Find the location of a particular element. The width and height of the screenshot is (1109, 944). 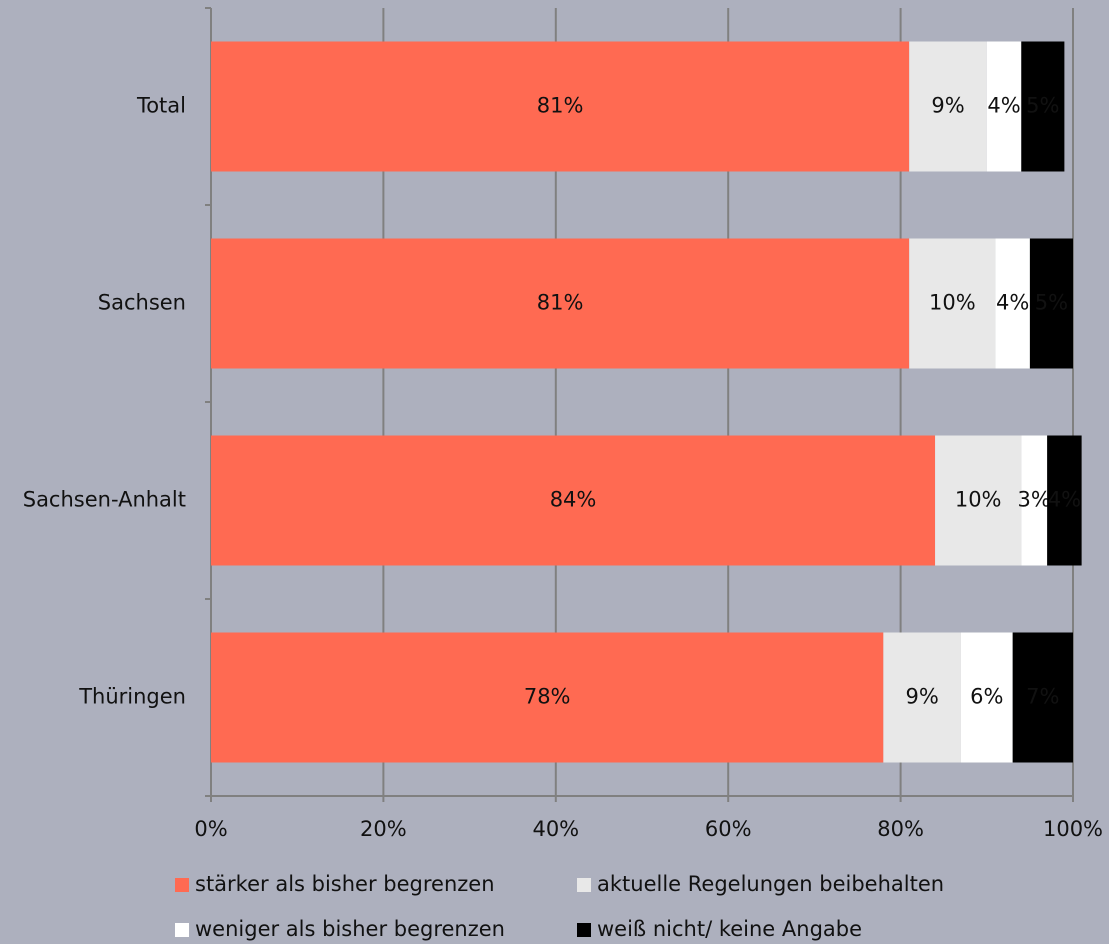

value-label: 84% is located at coordinates (573, 500).